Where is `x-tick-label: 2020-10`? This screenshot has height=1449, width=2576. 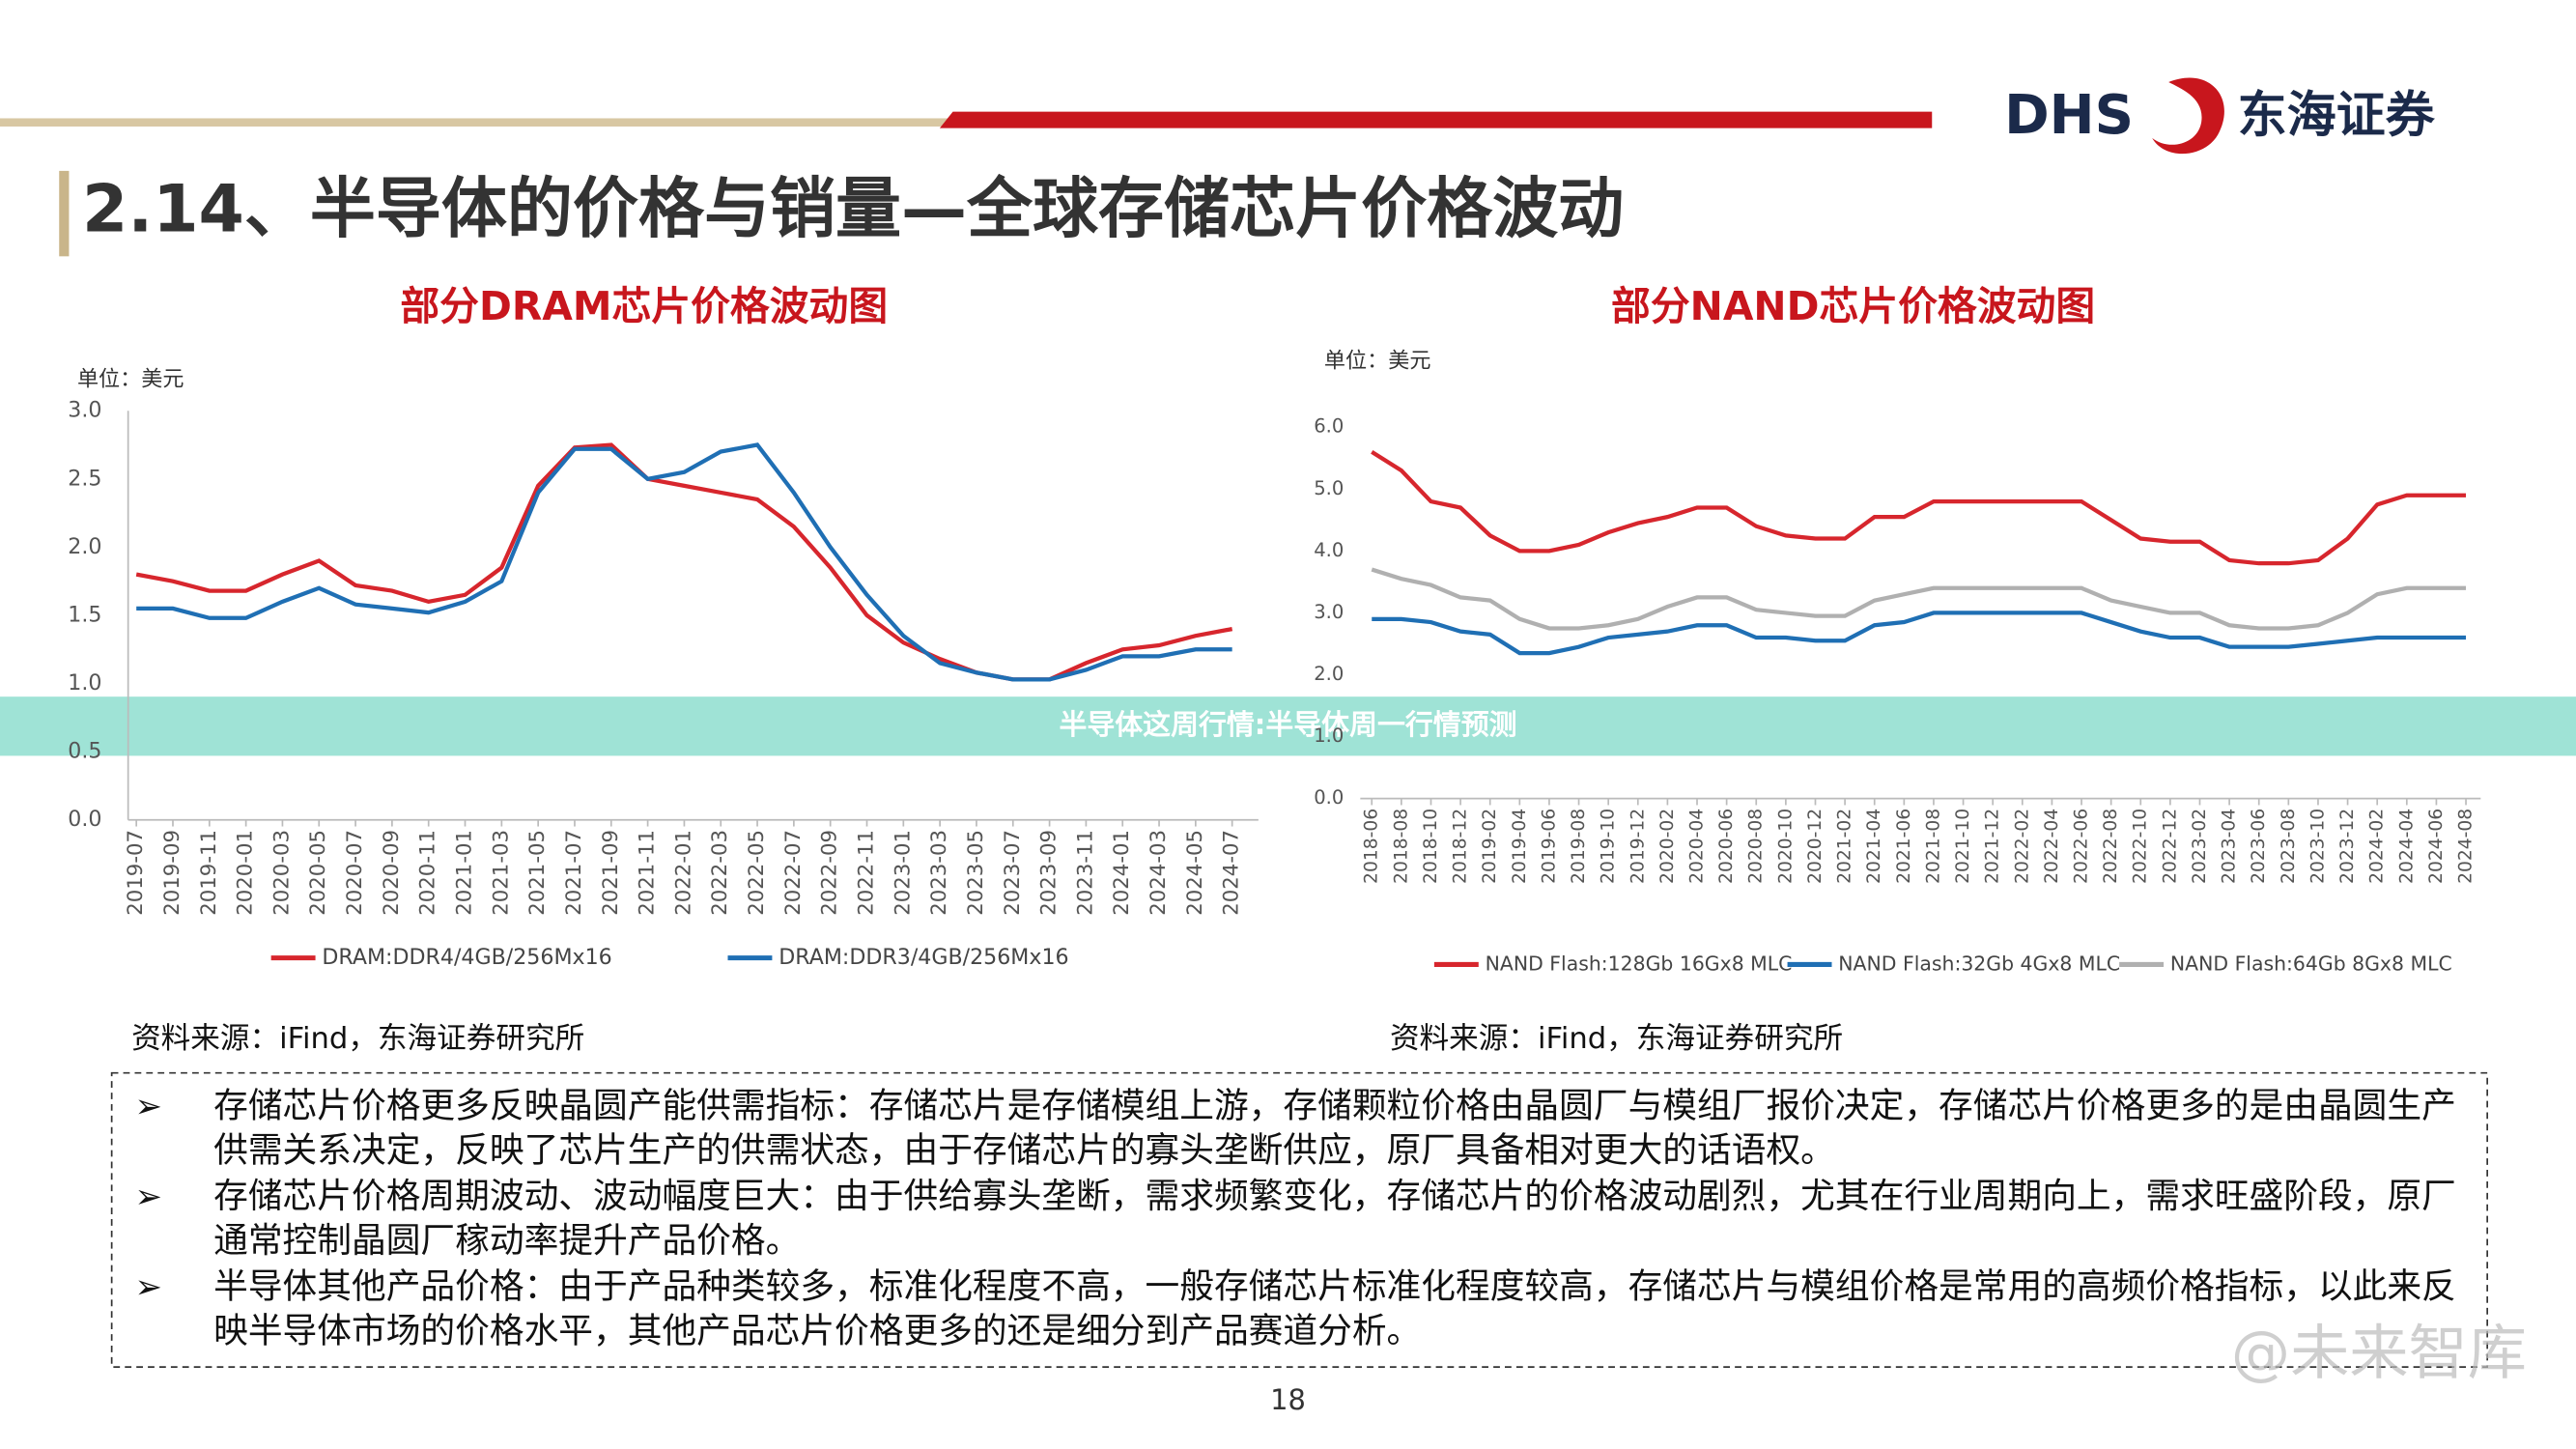 x-tick-label: 2020-10 is located at coordinates (1785, 846).